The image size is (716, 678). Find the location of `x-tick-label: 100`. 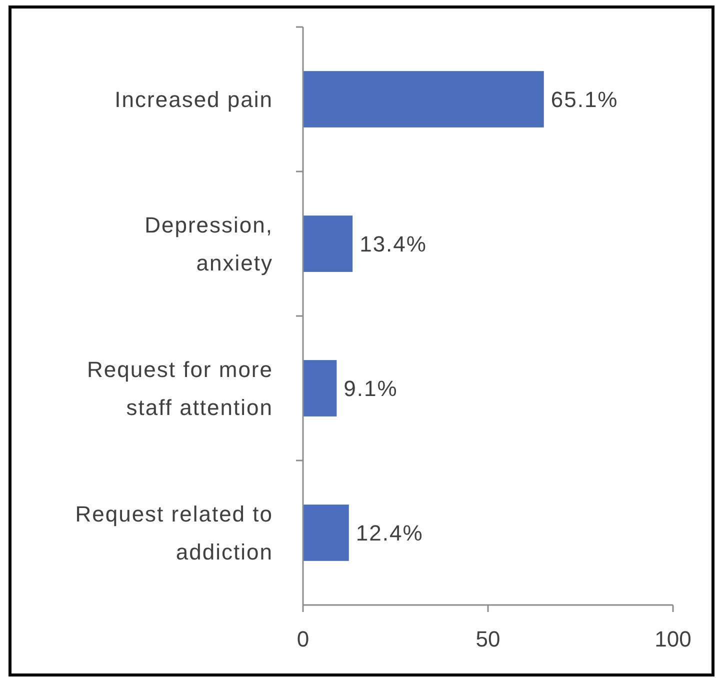

x-tick-label: 100 is located at coordinates (673, 639).